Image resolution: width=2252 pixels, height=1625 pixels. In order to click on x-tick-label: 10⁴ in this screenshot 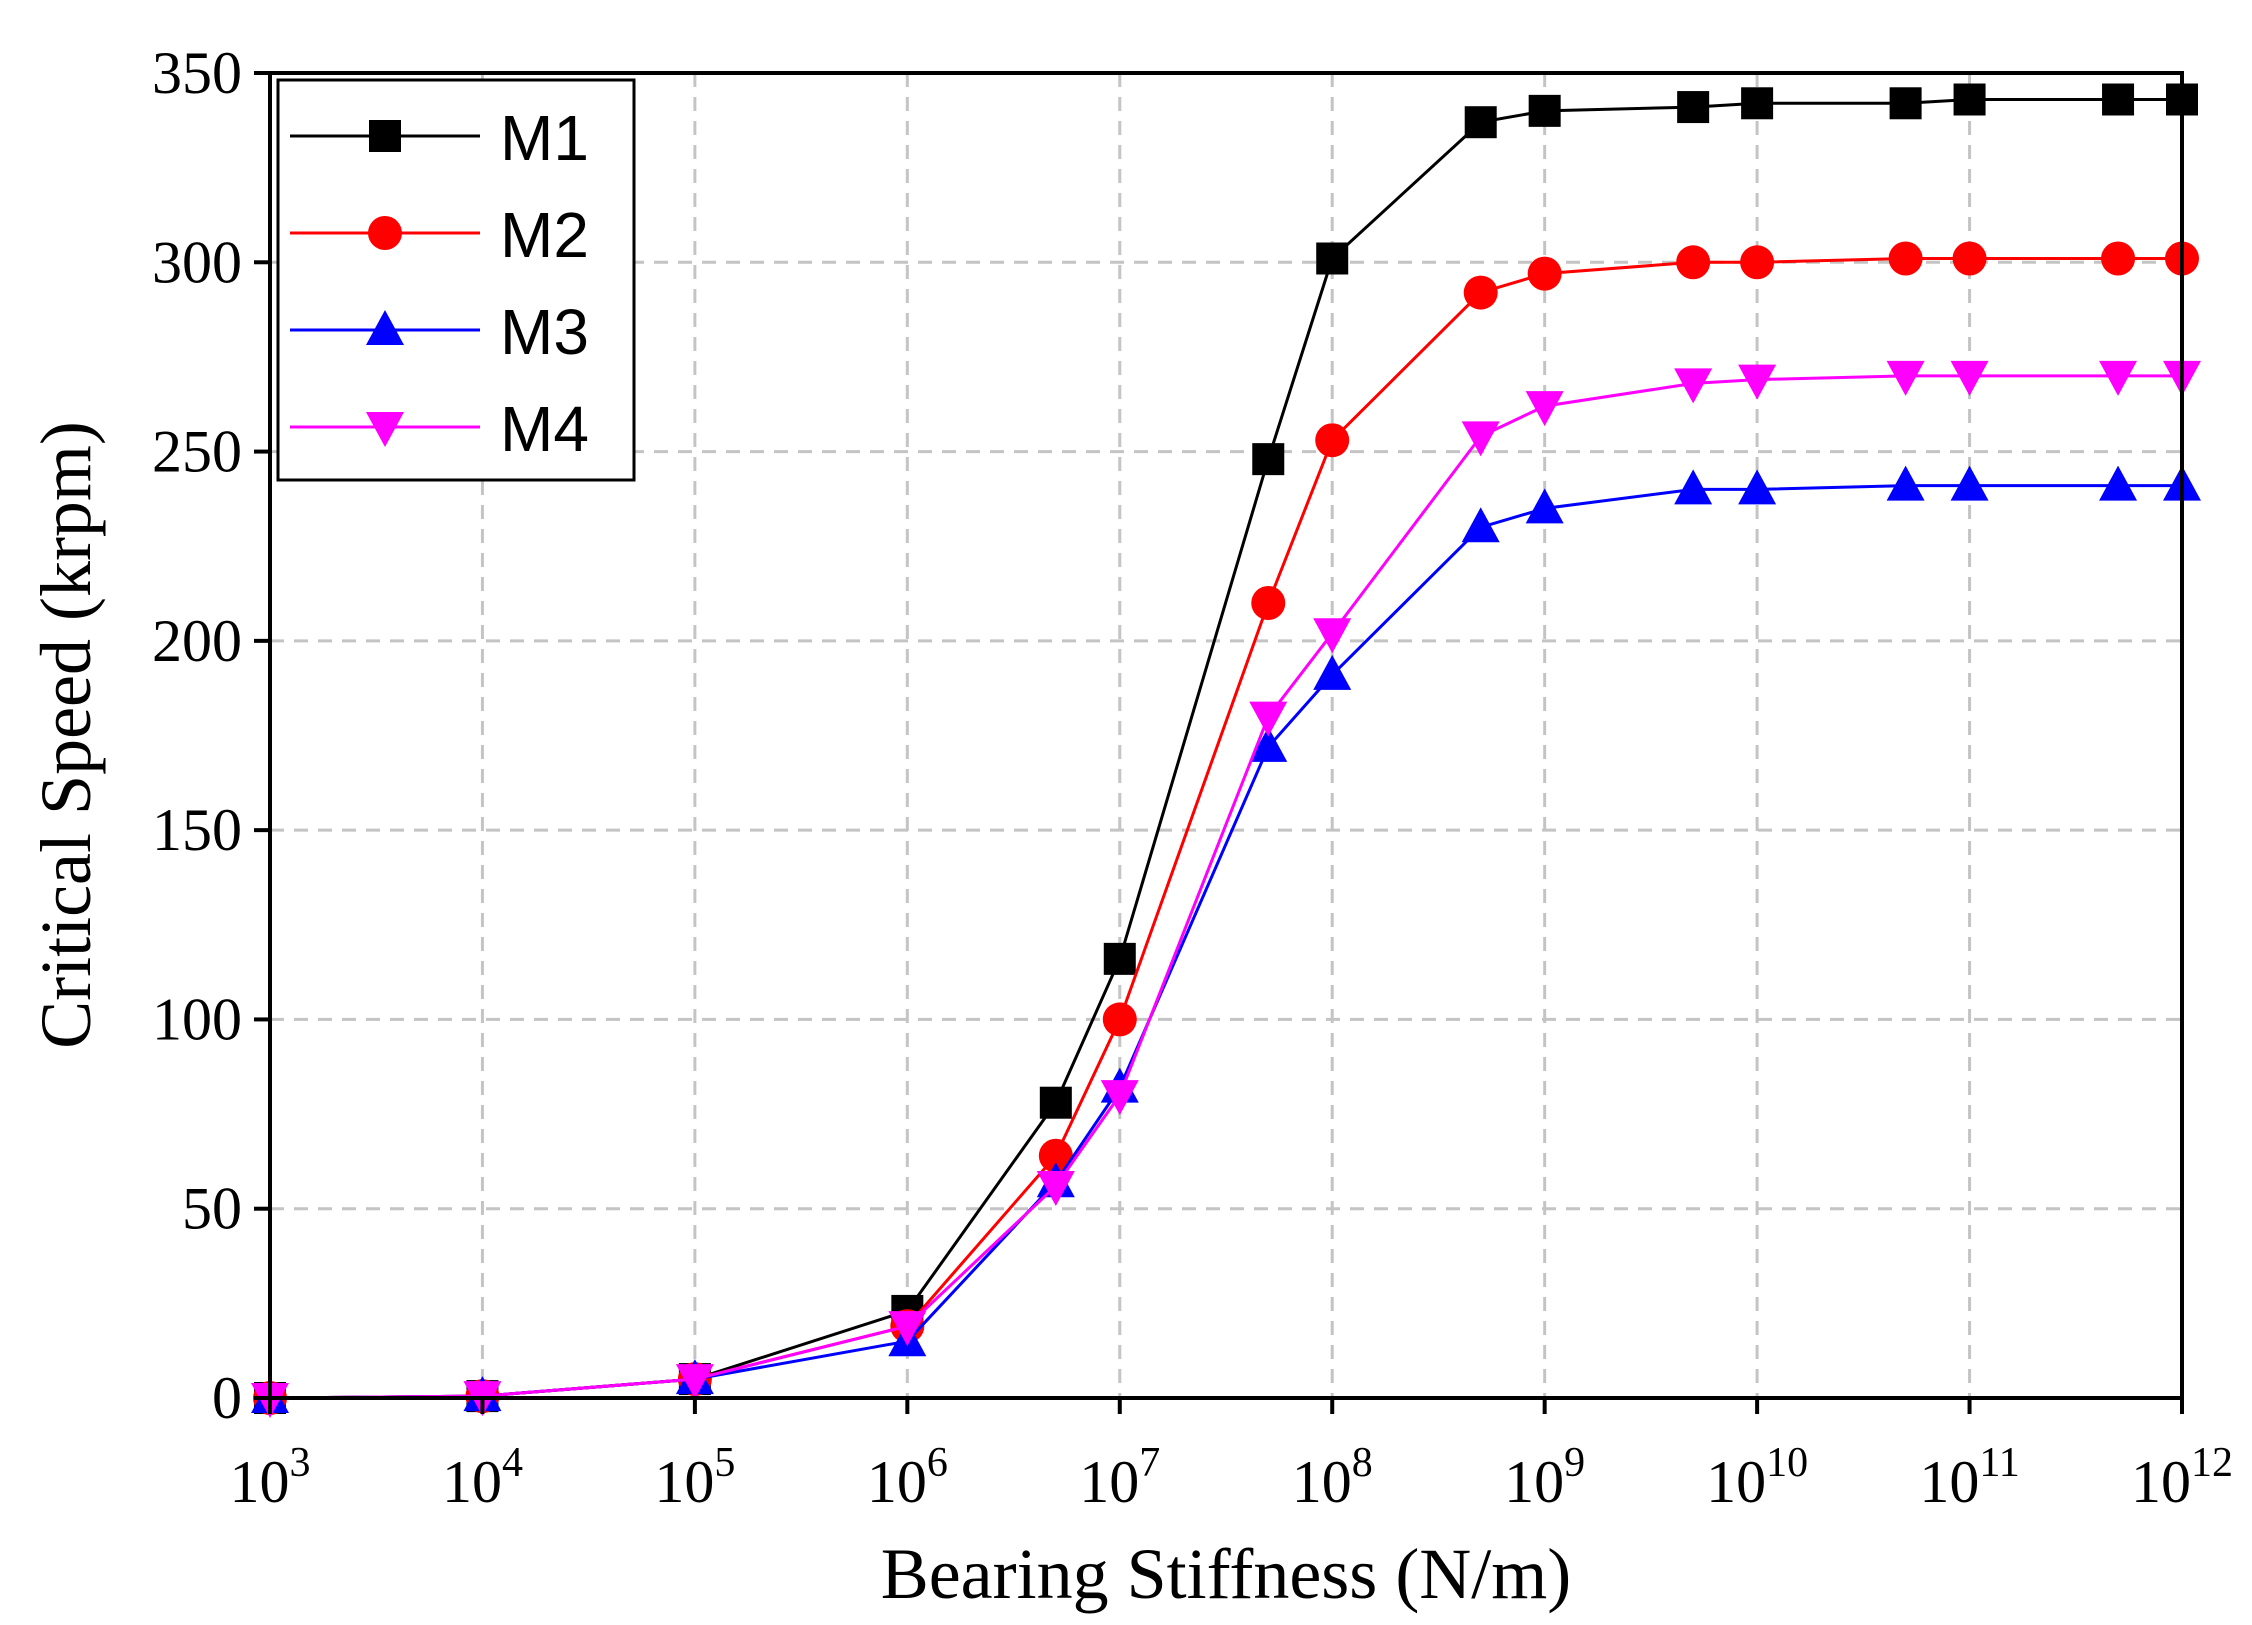, I will do `click(482, 1477)`.